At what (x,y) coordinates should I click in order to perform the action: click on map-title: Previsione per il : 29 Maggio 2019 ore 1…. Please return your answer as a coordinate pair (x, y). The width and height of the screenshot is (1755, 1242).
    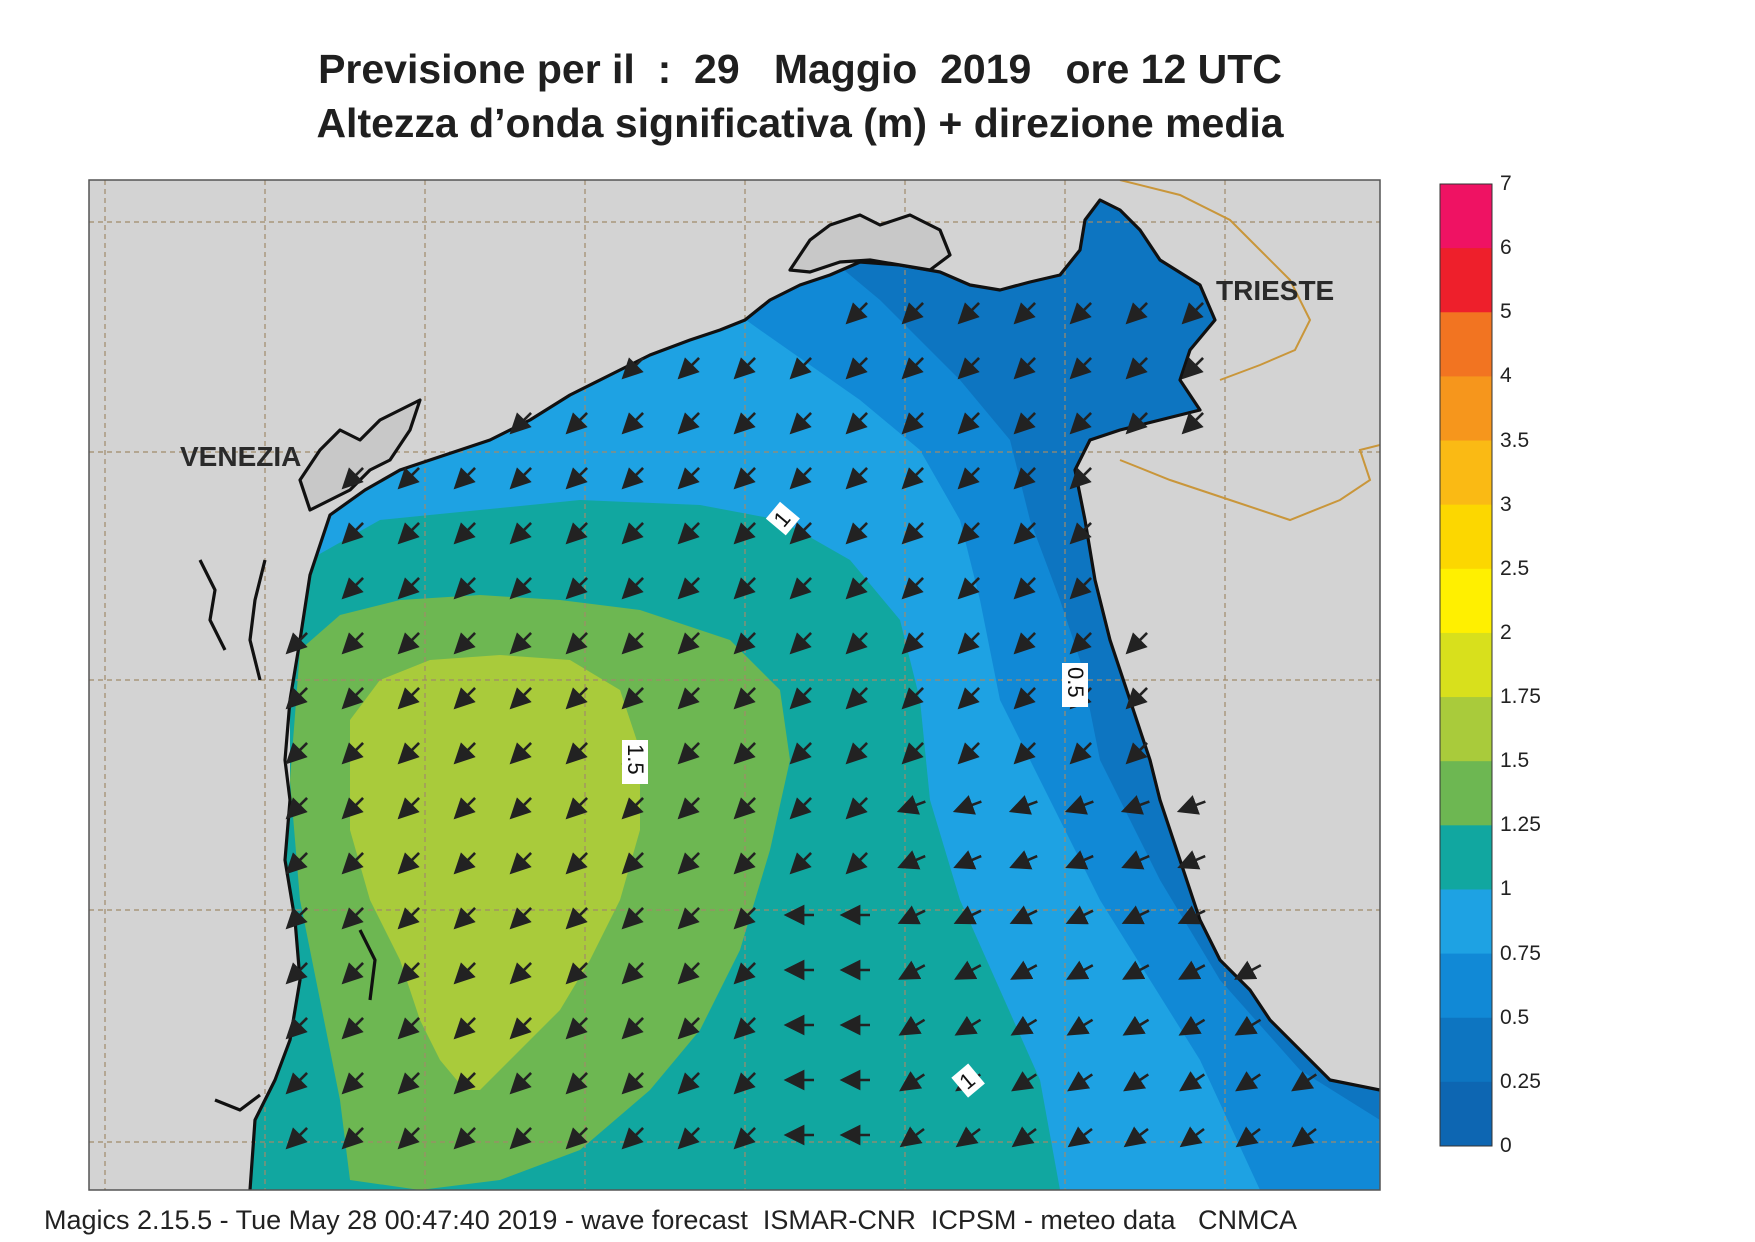
    Looking at the image, I should click on (800, 69).